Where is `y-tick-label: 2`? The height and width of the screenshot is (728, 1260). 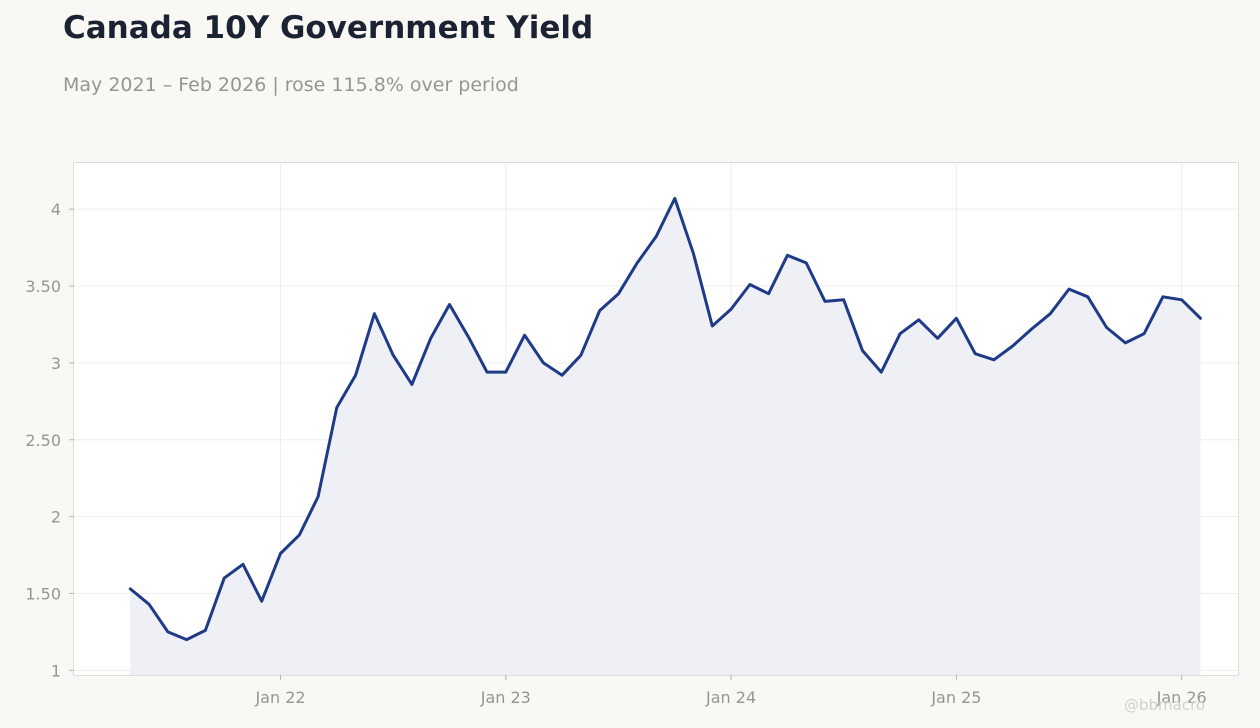
y-tick-label: 2 is located at coordinates (56, 517).